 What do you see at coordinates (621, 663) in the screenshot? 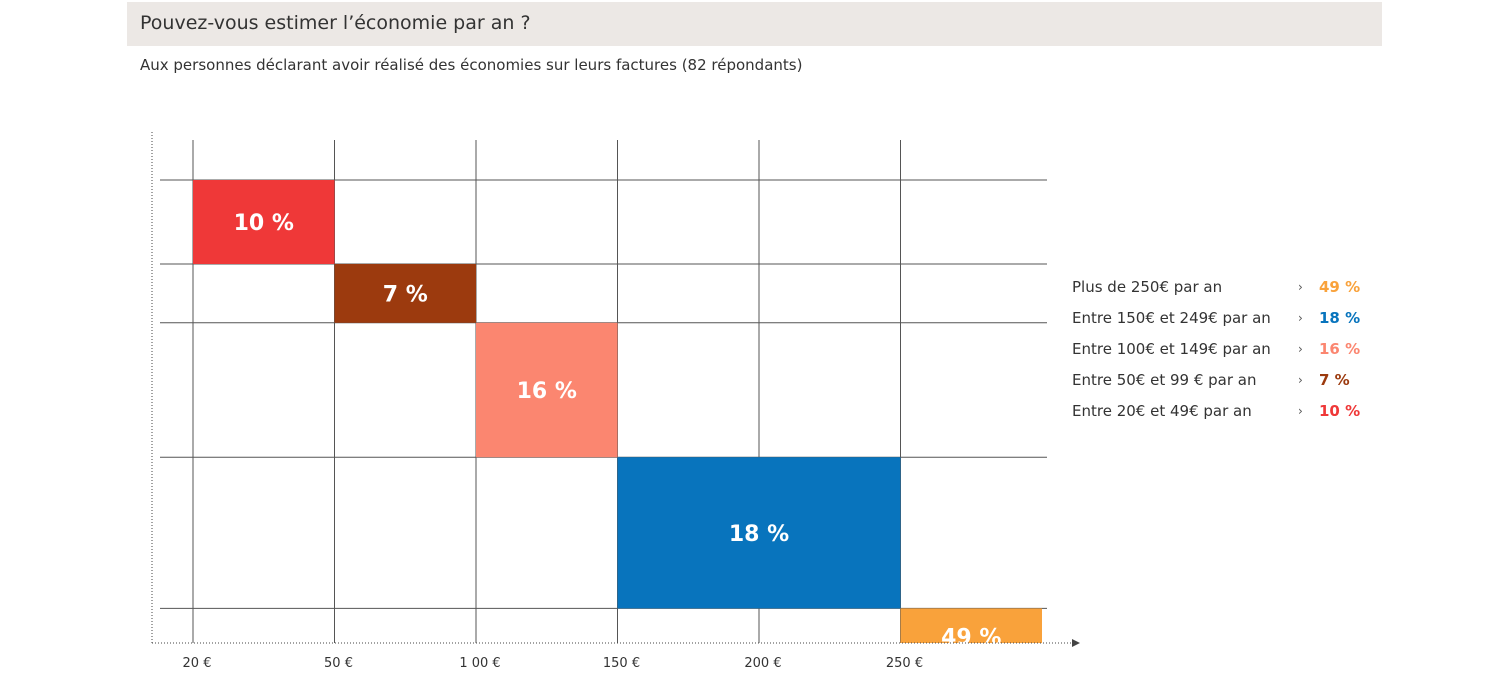
I see `x-tick-label: 150 €` at bounding box center [621, 663].